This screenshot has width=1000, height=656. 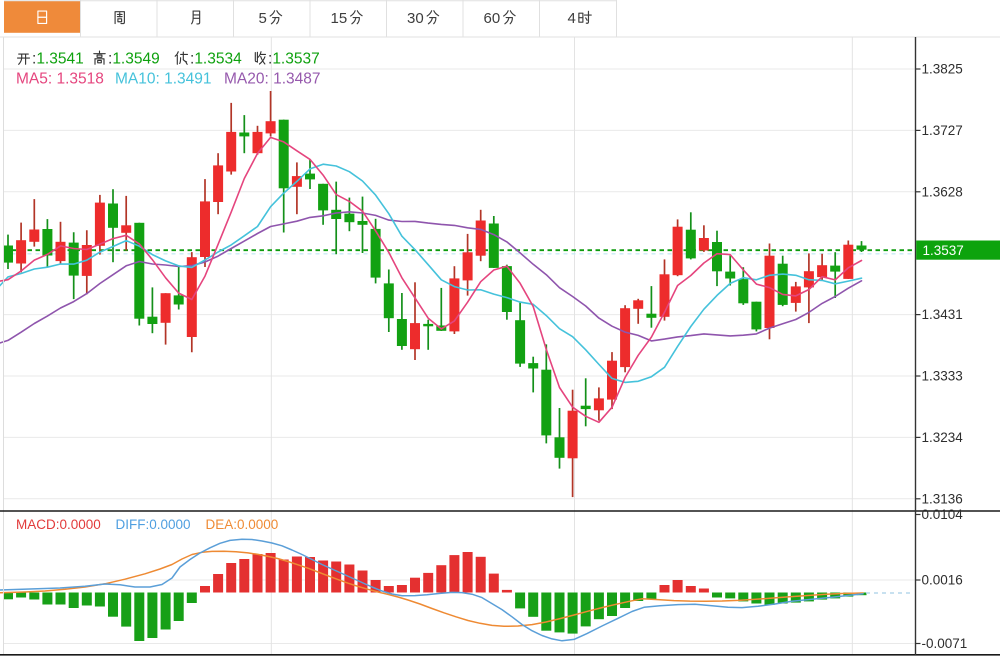 What do you see at coordinates (134, 59) in the screenshot?
I see `svg-text: :1.3549` at bounding box center [134, 59].